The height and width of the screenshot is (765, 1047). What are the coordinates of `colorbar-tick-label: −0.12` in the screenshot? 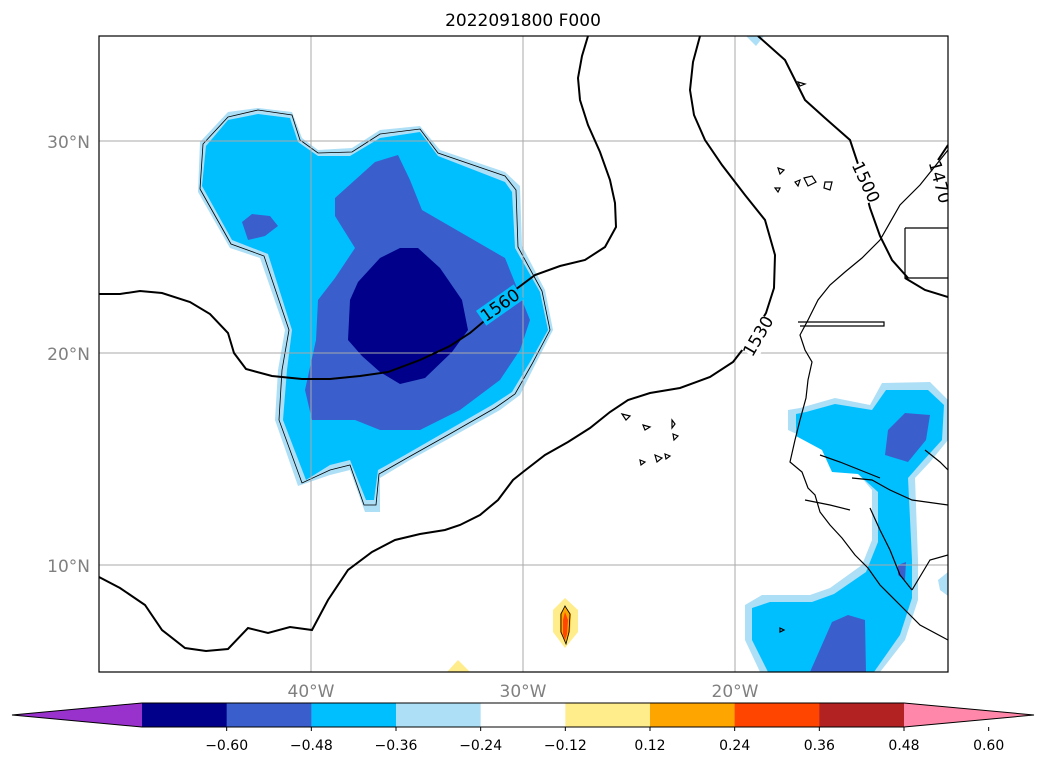 It's located at (565, 746).